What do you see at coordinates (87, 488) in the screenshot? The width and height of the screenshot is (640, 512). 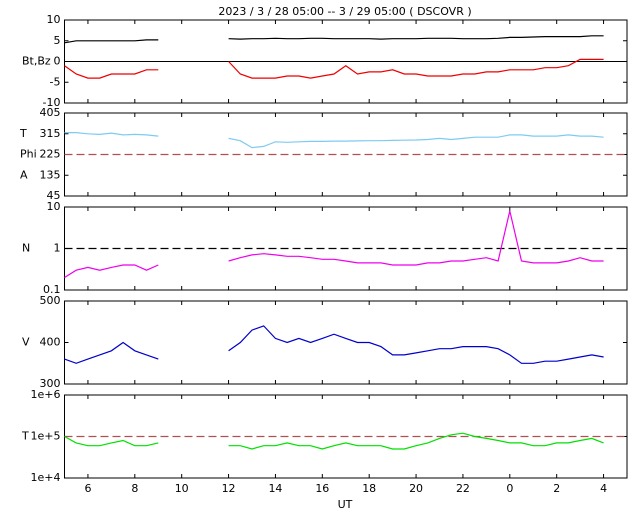 I see `x-tick-label: 6` at bounding box center [87, 488].